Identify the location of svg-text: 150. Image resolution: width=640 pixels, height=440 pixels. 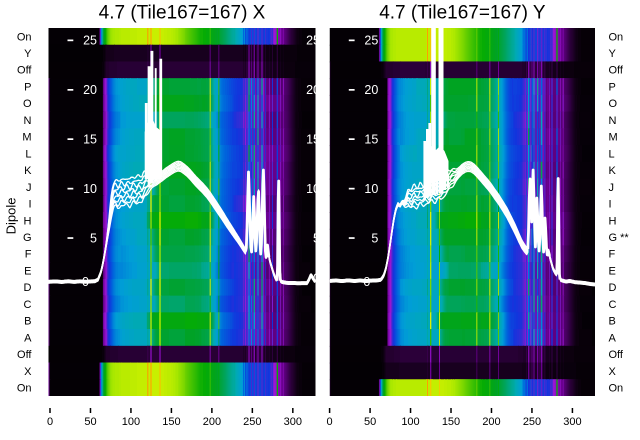
(171, 422).